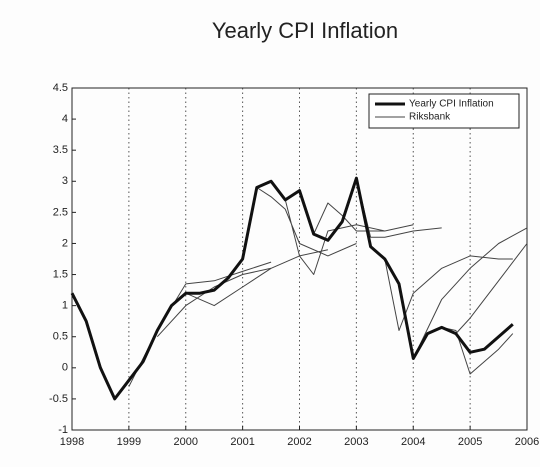 The height and width of the screenshot is (467, 540). What do you see at coordinates (451, 104) in the screenshot?
I see `legend-label: Yearly CPI Inflation` at bounding box center [451, 104].